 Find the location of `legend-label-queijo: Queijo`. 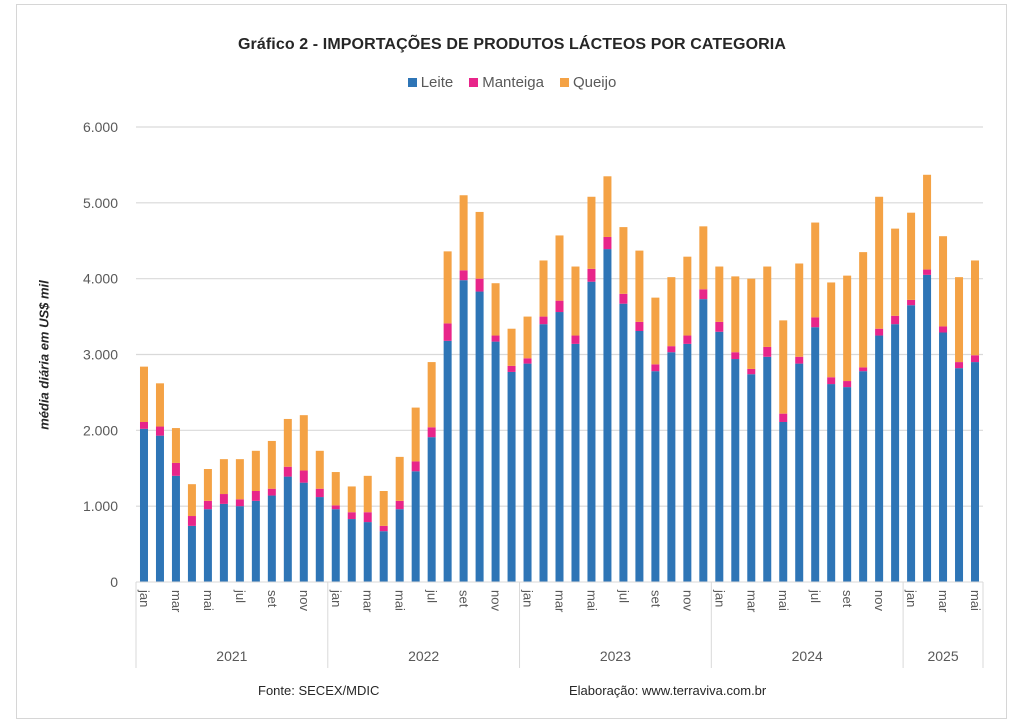

legend-label-queijo: Queijo is located at coordinates (594, 82).